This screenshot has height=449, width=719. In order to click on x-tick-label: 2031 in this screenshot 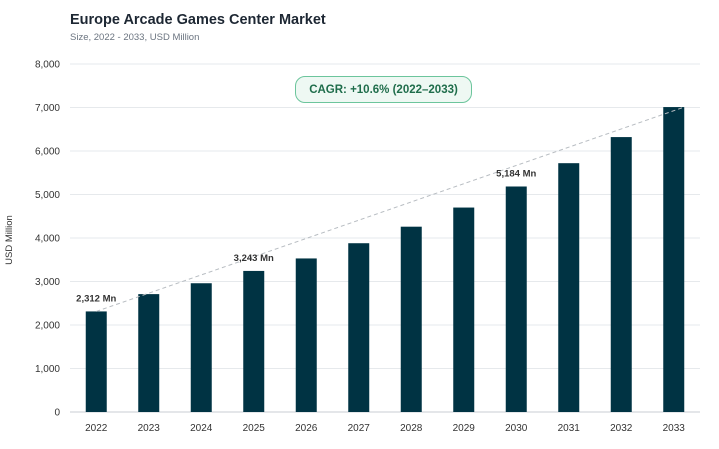, I will do `click(569, 428)`.